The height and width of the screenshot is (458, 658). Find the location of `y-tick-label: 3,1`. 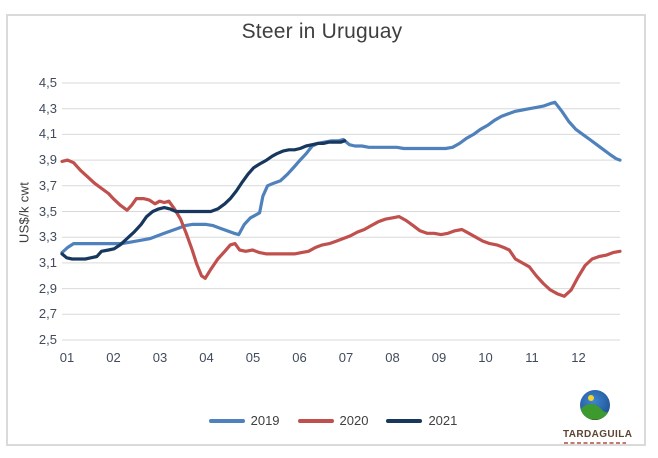

y-tick-label: 3,1 is located at coordinates (47, 262).